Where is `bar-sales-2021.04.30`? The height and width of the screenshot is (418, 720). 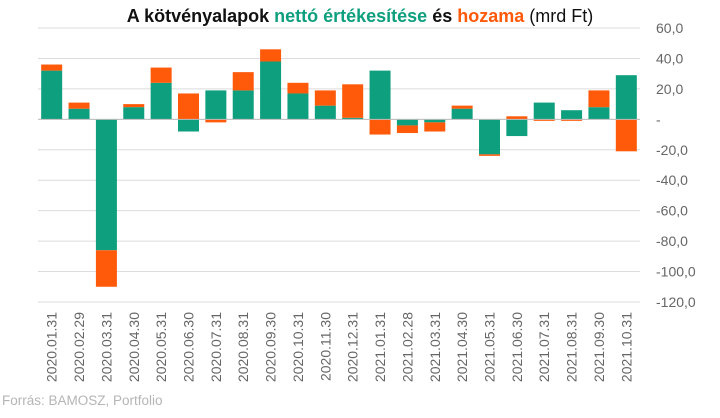 bar-sales-2021.04.30 is located at coordinates (462, 114).